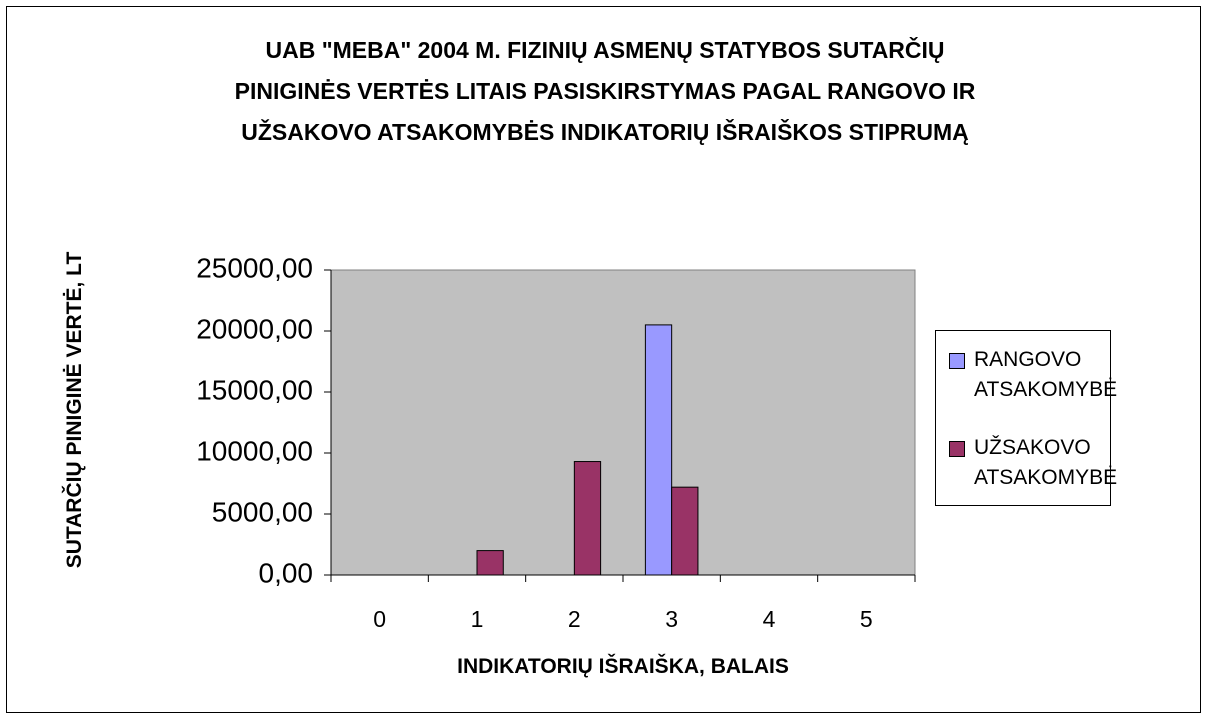 The image size is (1210, 721). What do you see at coordinates (623, 666) in the screenshot?
I see `x-axis-label: INDIKATORIŲ IŠRAIŠKA, BALAIS` at bounding box center [623, 666].